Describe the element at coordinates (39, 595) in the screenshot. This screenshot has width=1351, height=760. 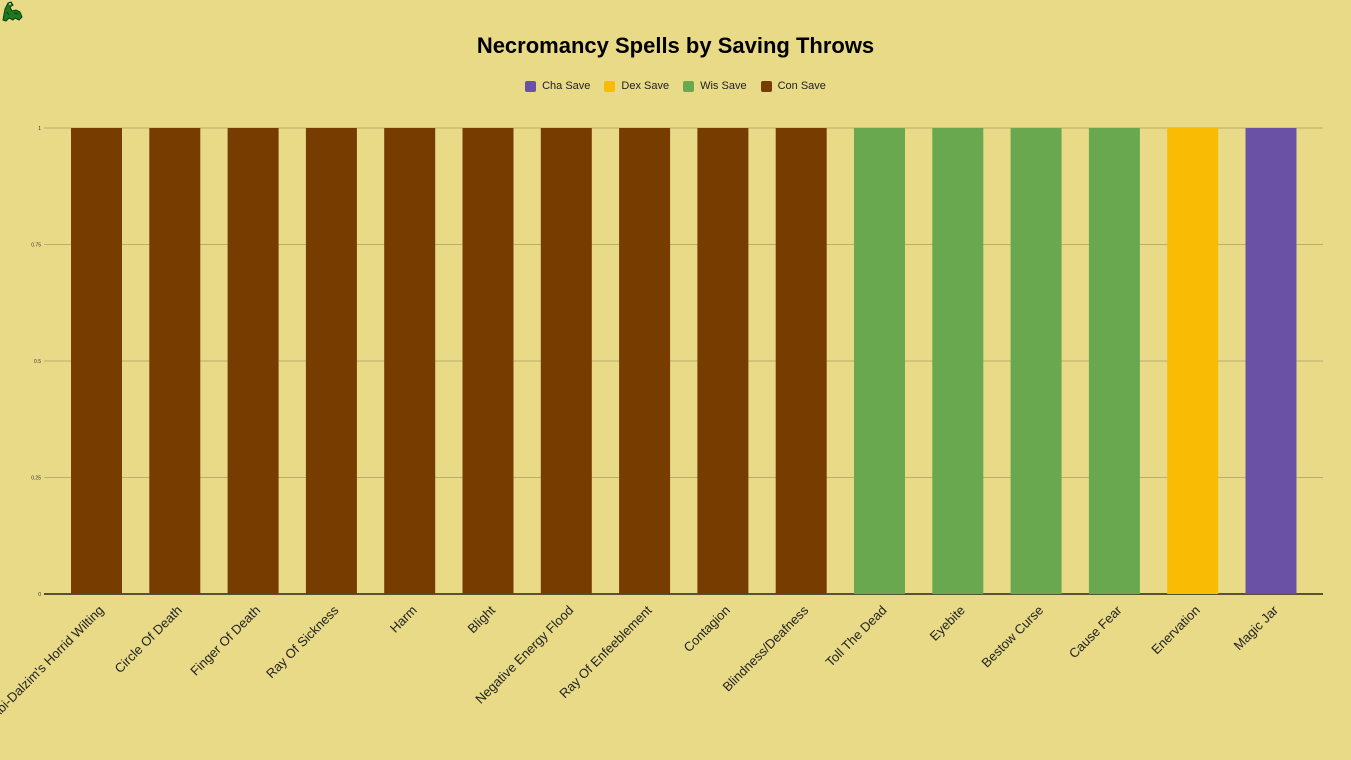
I see `y-tick-label: 0` at that location.